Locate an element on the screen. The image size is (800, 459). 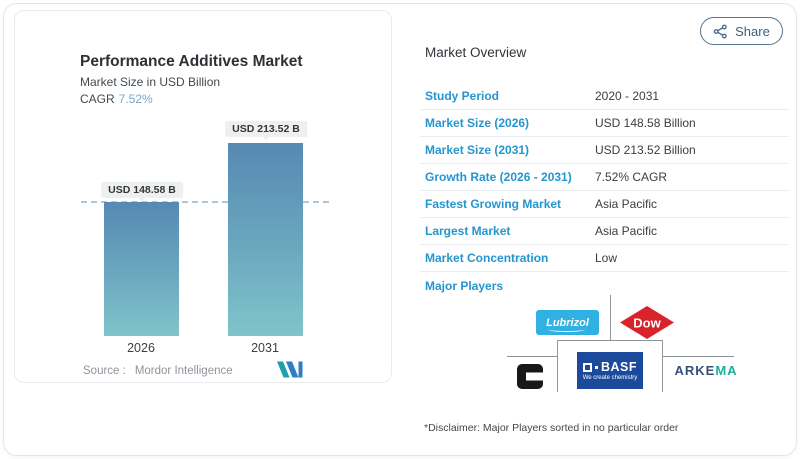
share-button: Share is located at coordinates (741, 31).